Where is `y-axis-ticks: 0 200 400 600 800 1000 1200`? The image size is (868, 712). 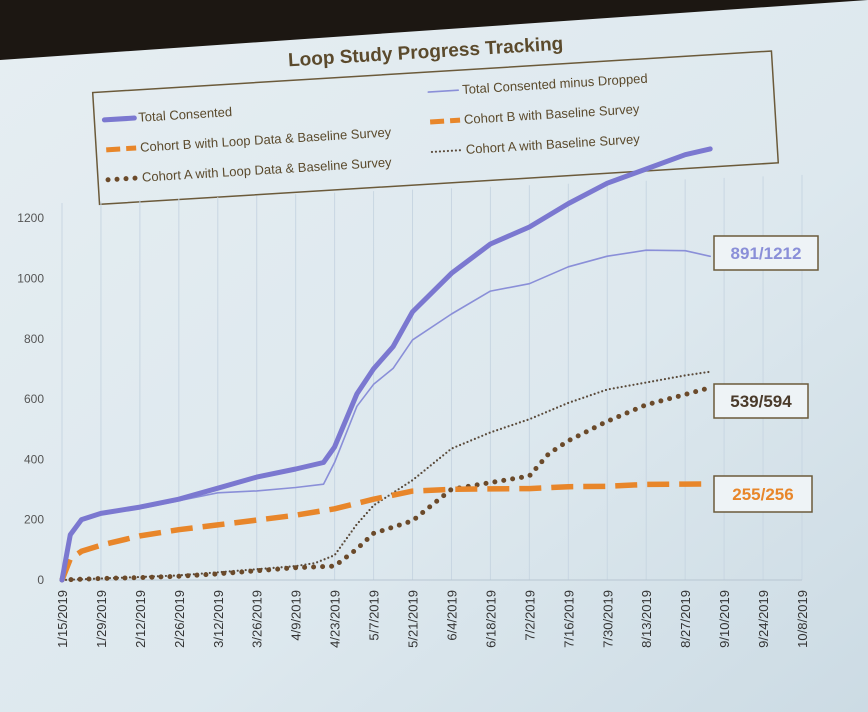 y-axis-ticks: 0 200 400 600 800 1000 1200 is located at coordinates (30, 399).